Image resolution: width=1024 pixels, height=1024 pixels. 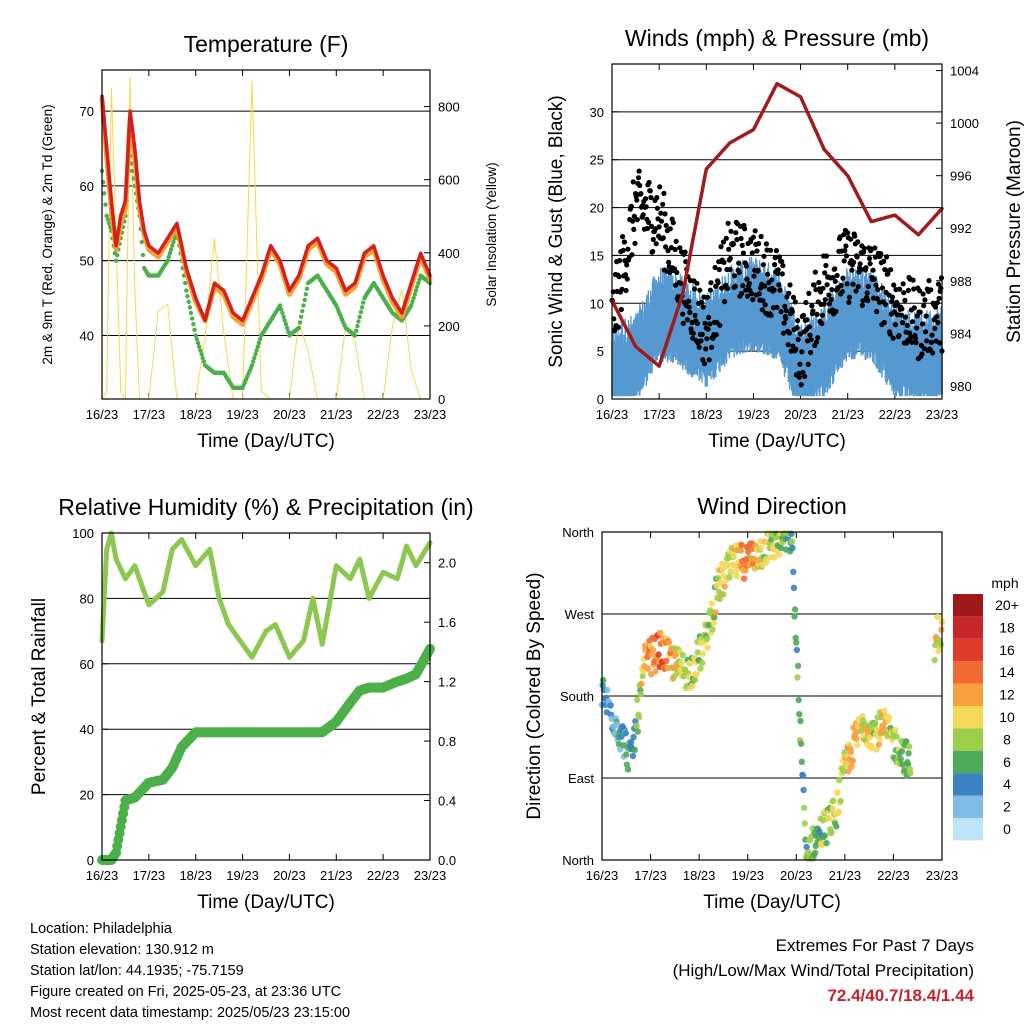 I want to click on y2-tick-label: 200, so click(x=449, y=326).